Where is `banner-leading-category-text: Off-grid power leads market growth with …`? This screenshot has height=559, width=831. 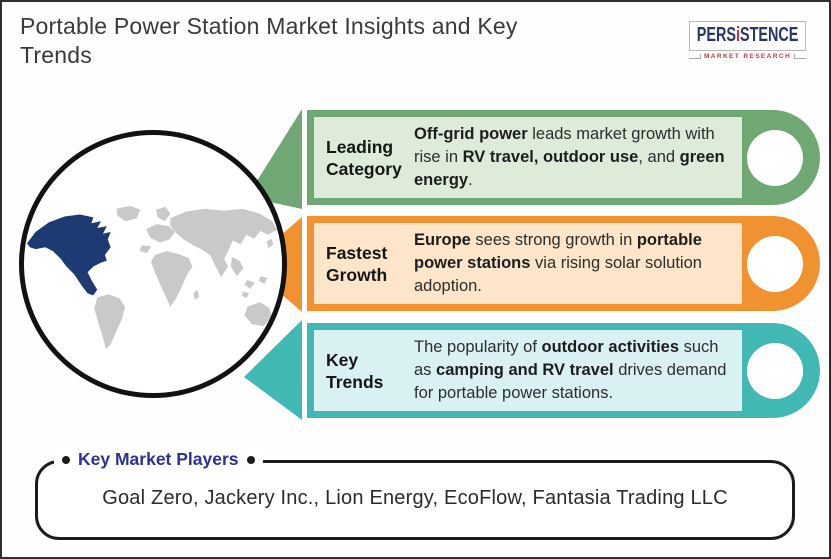 banner-leading-category-text: Off-grid power leads market growth with … is located at coordinates (569, 157).